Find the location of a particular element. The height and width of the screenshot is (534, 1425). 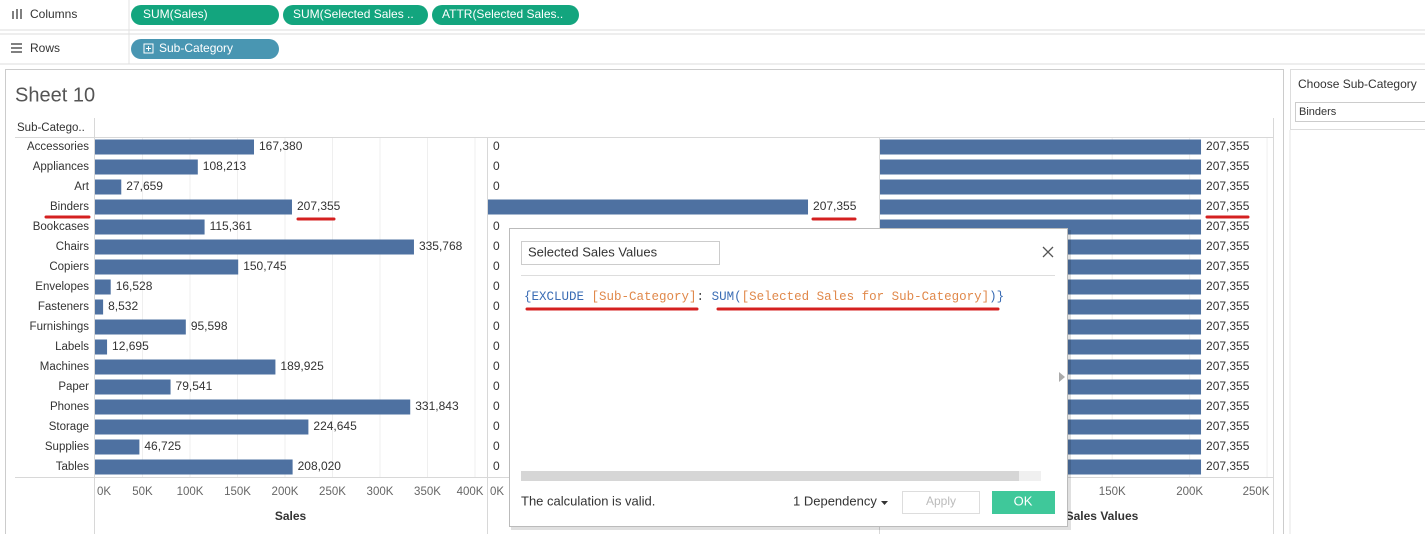

pill-label: ATTR(Selected Sales.. is located at coordinates (502, 14).